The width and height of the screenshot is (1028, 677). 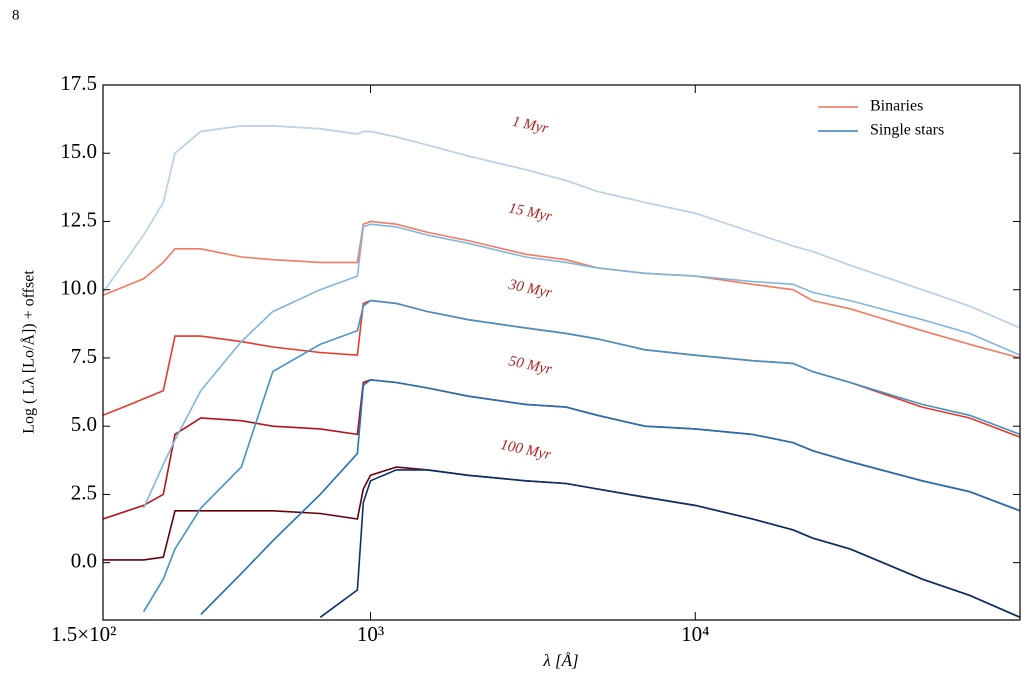 I want to click on age-annotation: 30 Myr, so click(x=529, y=289).